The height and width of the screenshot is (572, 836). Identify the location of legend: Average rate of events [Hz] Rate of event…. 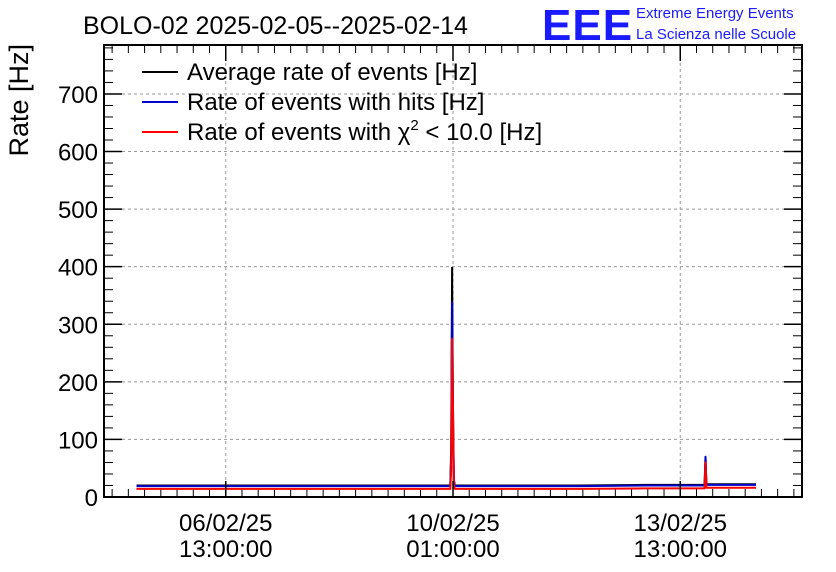
(342, 102).